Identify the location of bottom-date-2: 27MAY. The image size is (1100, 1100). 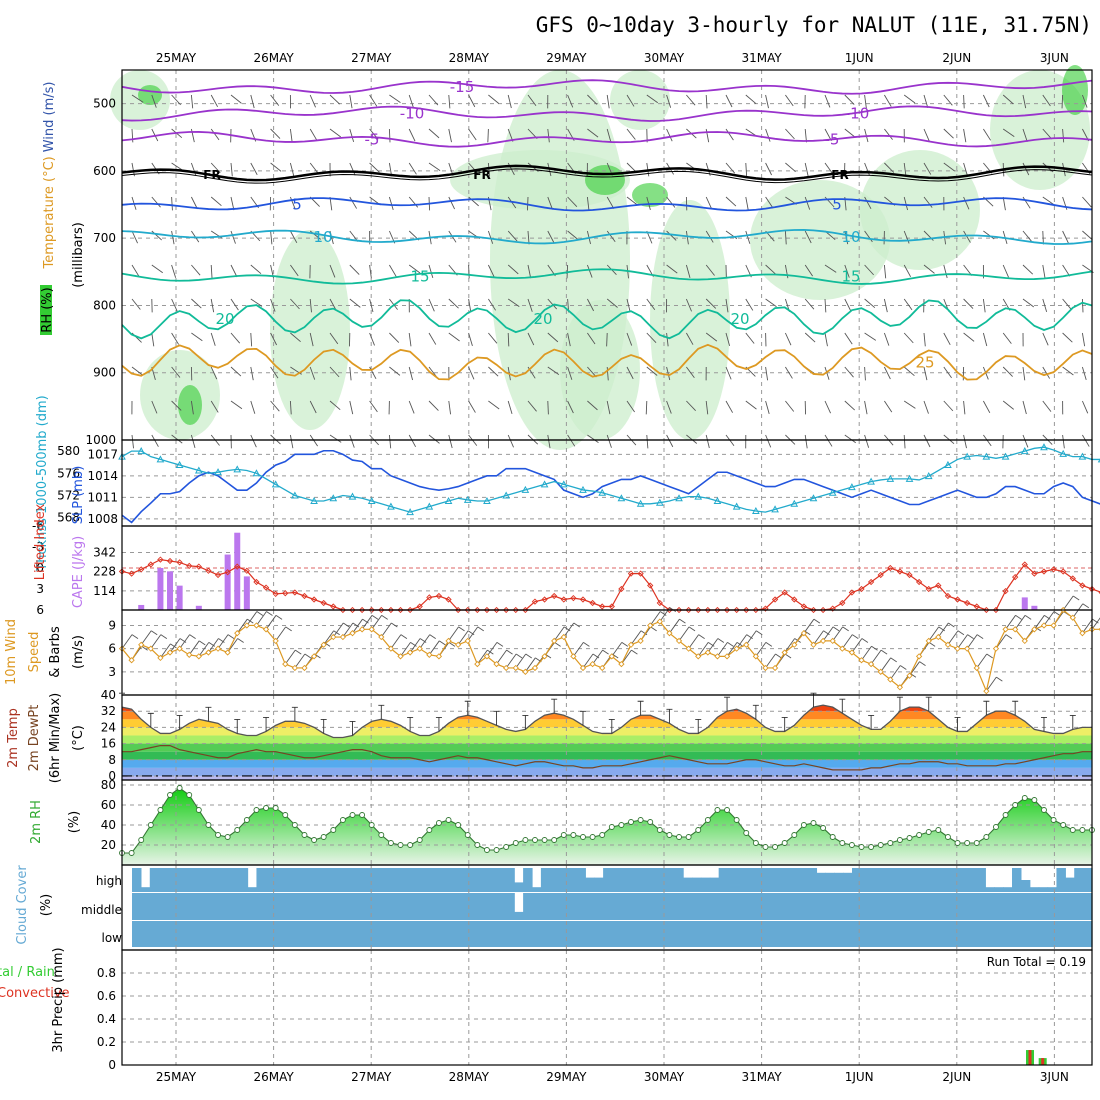
(371, 1077).